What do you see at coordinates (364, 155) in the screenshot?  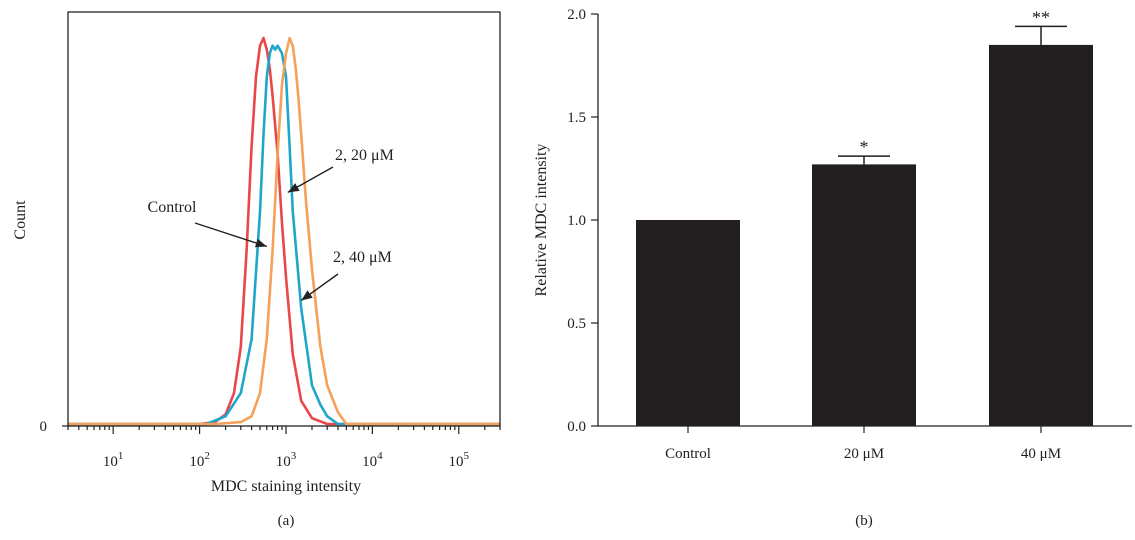 I see `histogram-annotation-label: 2, 20 μM` at bounding box center [364, 155].